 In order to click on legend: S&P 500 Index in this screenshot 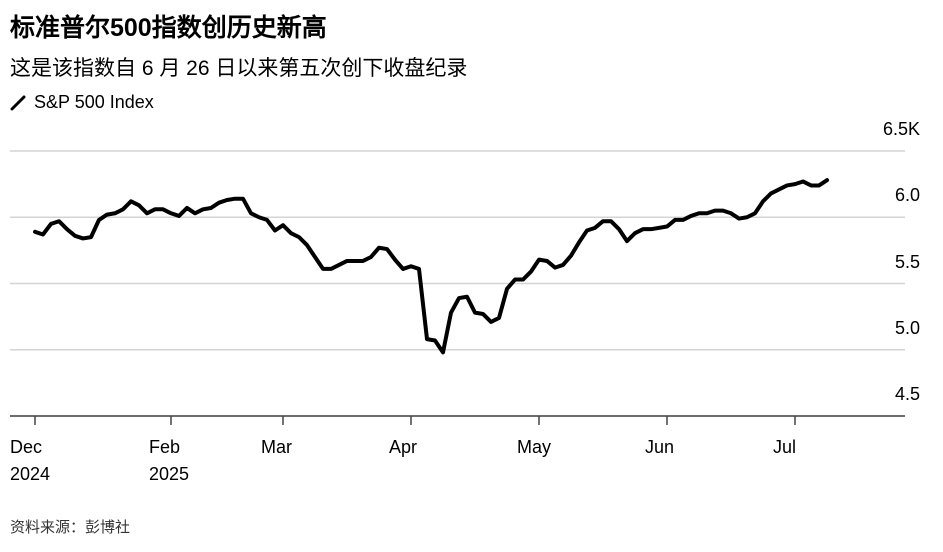, I will do `click(82, 102)`.